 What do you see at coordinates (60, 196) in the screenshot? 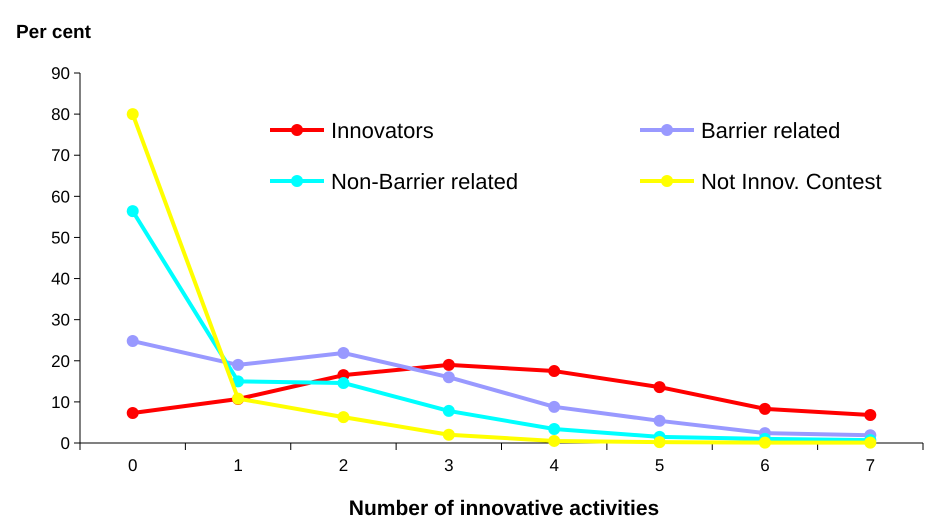
I see `y-tick-label: 60` at bounding box center [60, 196].